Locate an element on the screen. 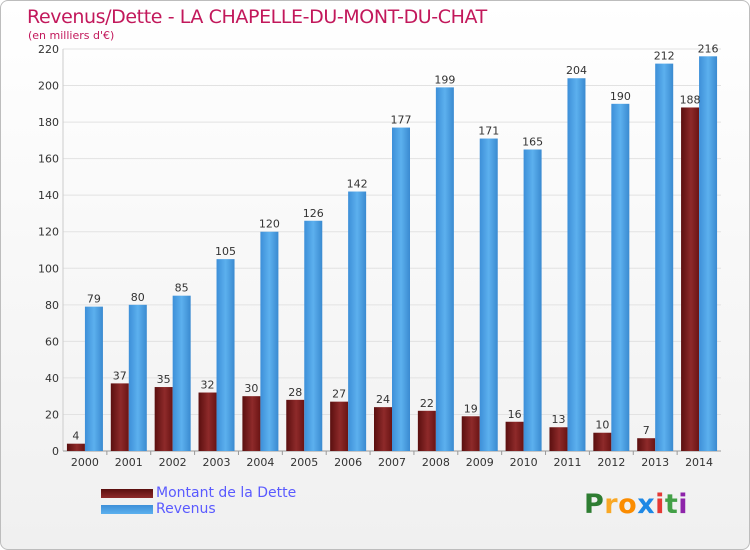  x-tick-label: 2001 is located at coordinates (129, 462).